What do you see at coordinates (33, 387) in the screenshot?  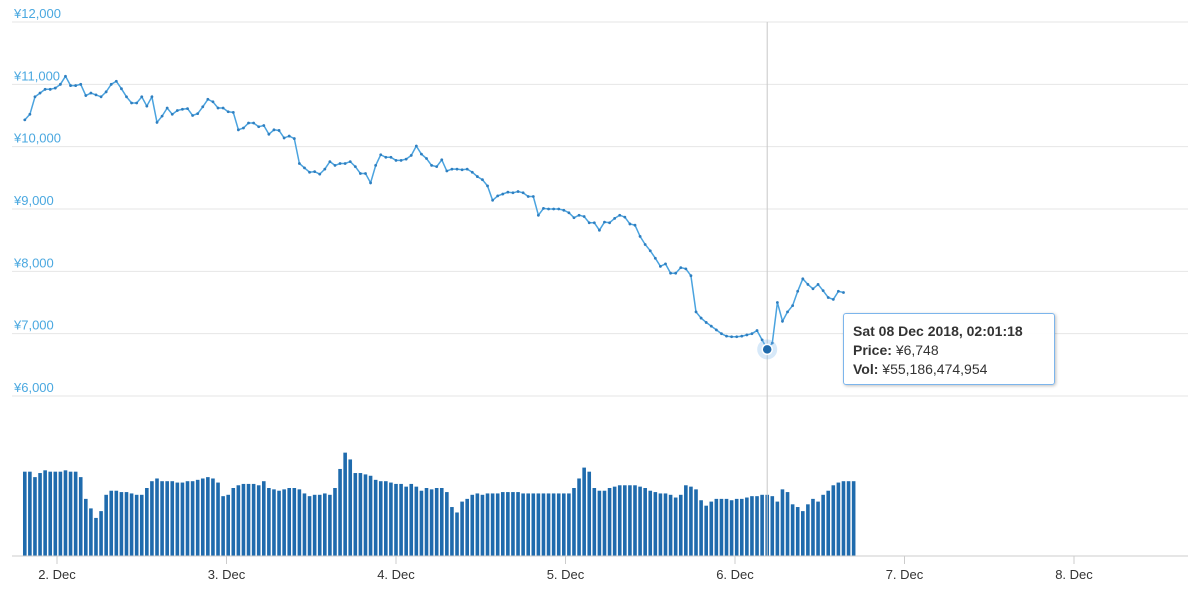 I see `price-tick-label: ¥6,000` at bounding box center [33, 387].